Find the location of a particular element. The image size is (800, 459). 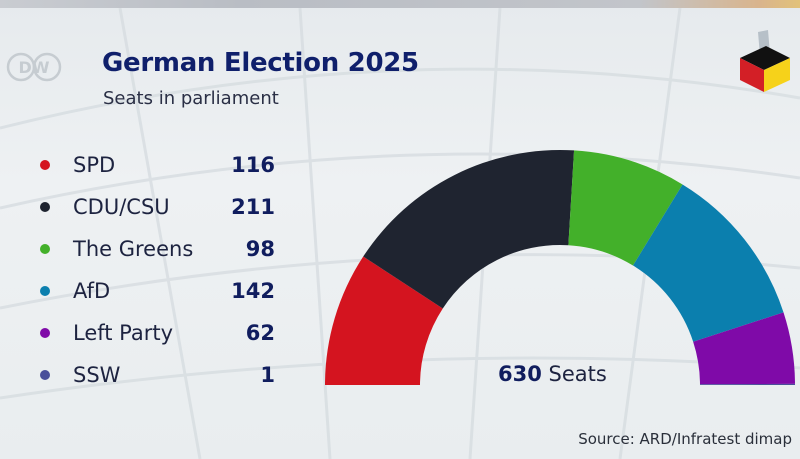

total-seats-number: 630 is located at coordinates (520, 374).